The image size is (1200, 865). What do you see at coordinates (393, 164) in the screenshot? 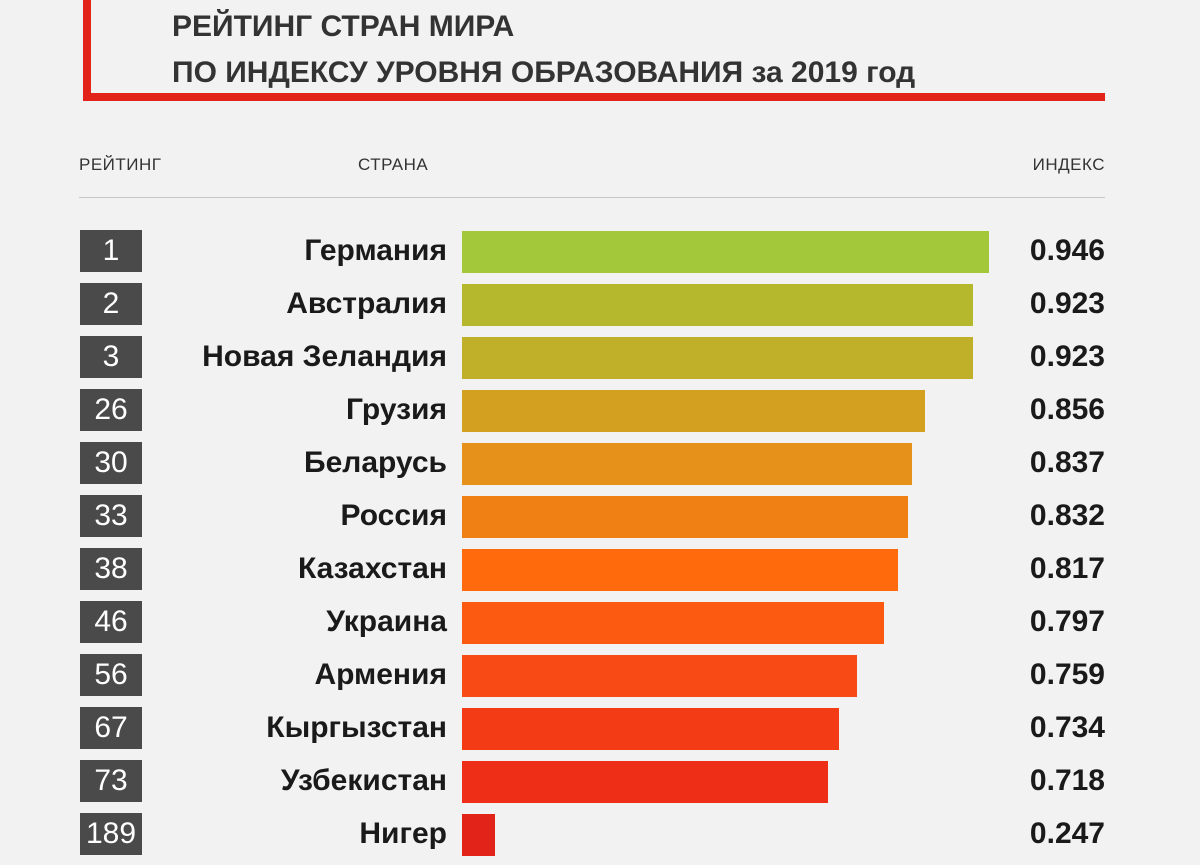
I see `column-header-country: СТРАНА` at bounding box center [393, 164].